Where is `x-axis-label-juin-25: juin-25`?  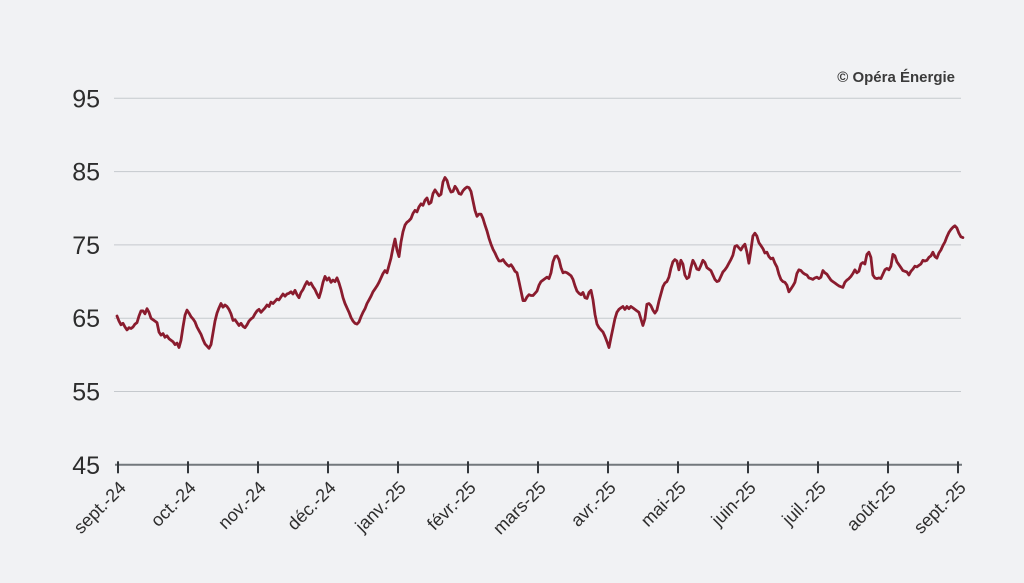
x-axis-label-juin-25: juin-25 is located at coordinates (733, 503).